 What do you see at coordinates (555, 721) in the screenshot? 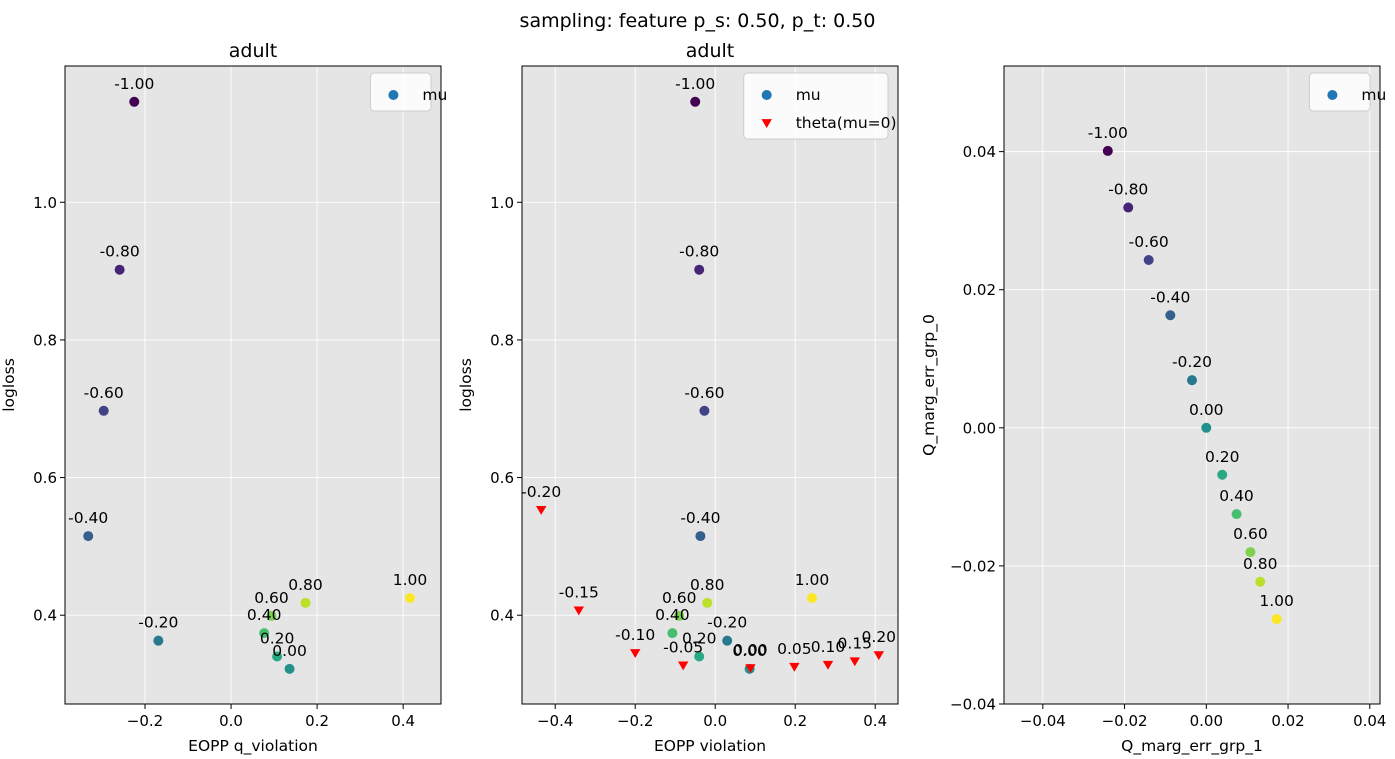
I see `x-tick-label: −0.4` at bounding box center [555, 721].